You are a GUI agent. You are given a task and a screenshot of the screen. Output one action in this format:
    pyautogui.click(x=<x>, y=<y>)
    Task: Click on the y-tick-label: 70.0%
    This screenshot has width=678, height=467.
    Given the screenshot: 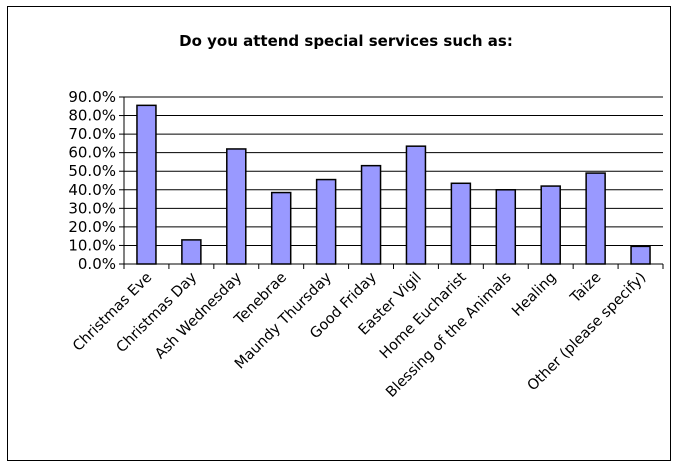 What is the action you would take?
    pyautogui.click(x=92, y=134)
    